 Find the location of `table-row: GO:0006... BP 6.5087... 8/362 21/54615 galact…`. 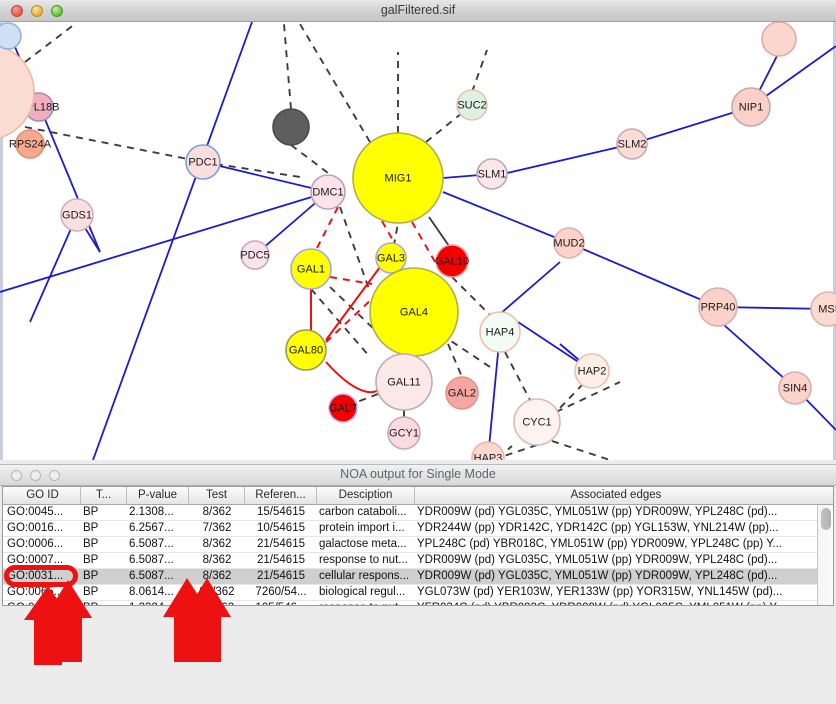

table-row: GO:0006... BP 6.5087... 8/362 21/54615 galact… is located at coordinates (410, 545).